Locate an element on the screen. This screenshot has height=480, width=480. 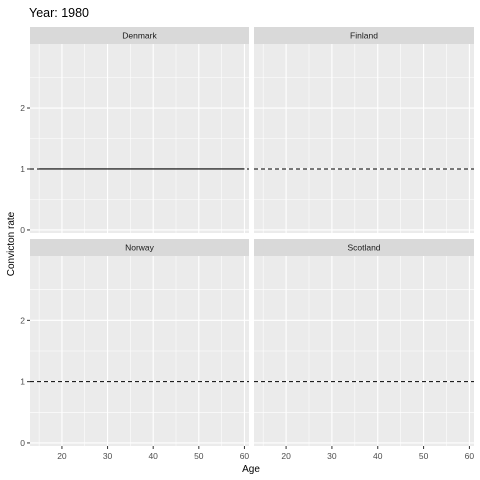
facet-strip-scotland is located at coordinates (364, 247).